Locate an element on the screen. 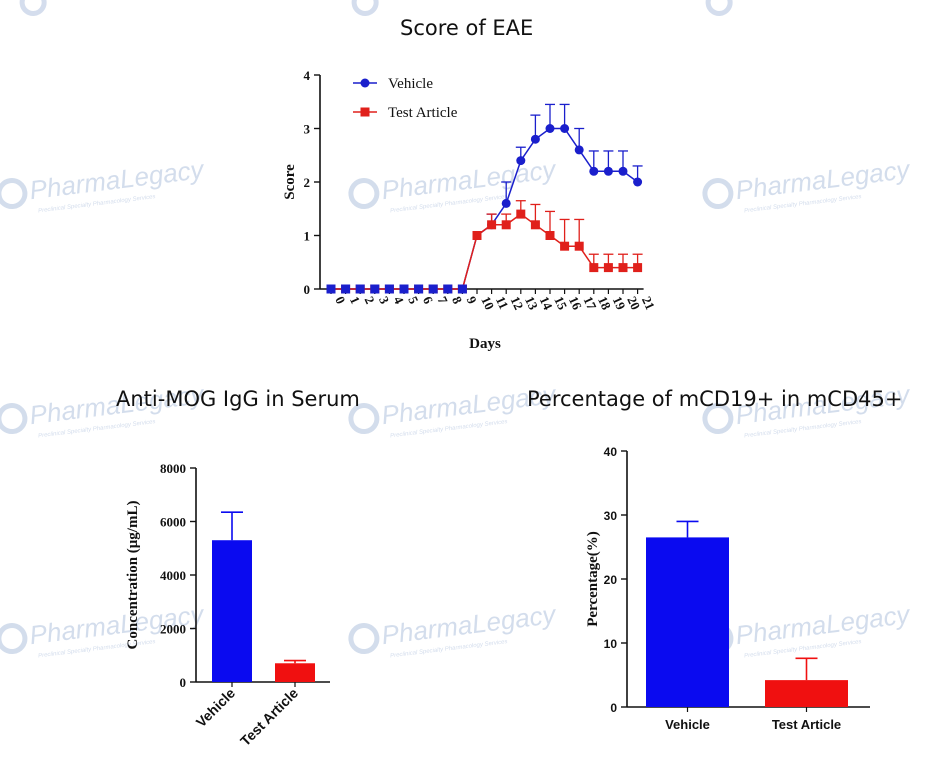  eae-x-tick-label: 15 is located at coordinates (560, 303).